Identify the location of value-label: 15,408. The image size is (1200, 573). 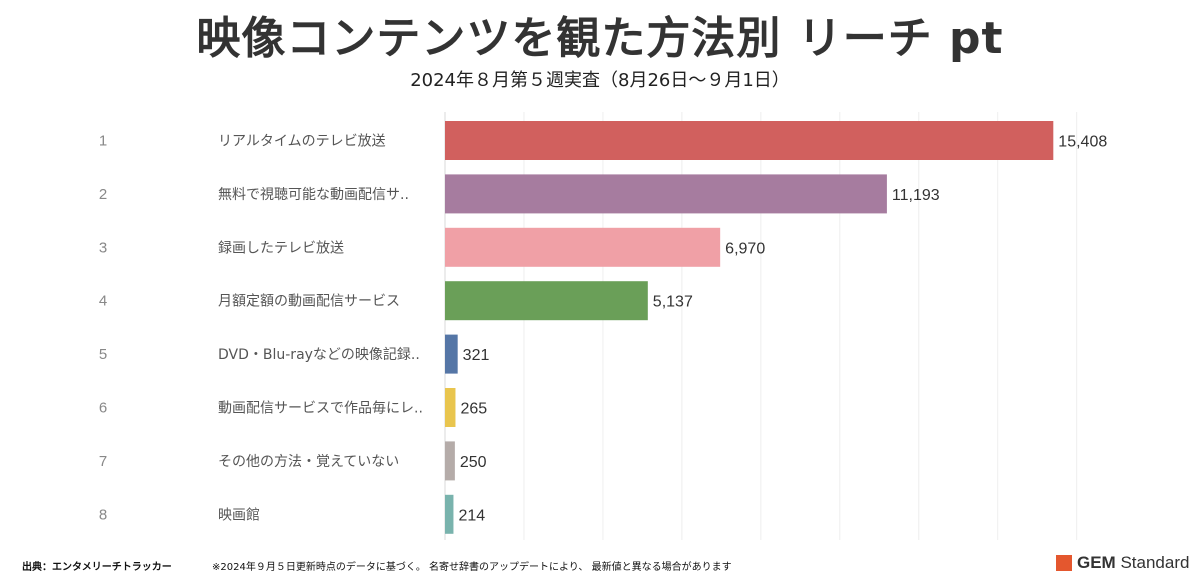
(1082, 142).